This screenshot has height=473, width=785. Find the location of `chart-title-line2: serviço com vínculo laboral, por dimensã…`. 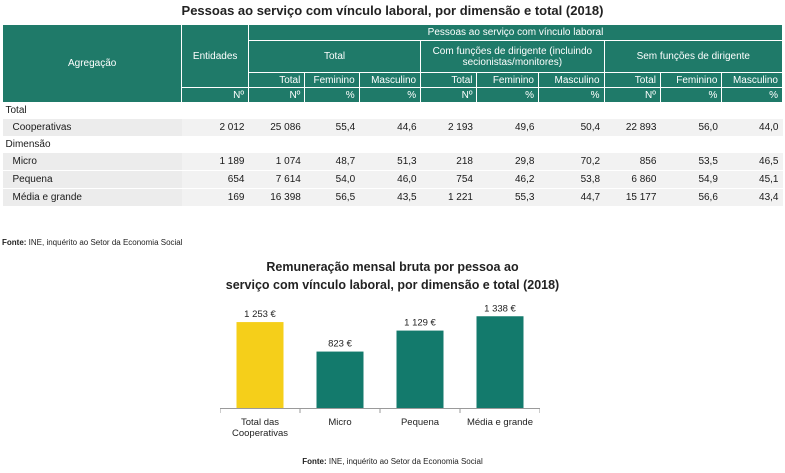

chart-title-line2: serviço com vínculo laboral, por dimensã… is located at coordinates (392, 285).